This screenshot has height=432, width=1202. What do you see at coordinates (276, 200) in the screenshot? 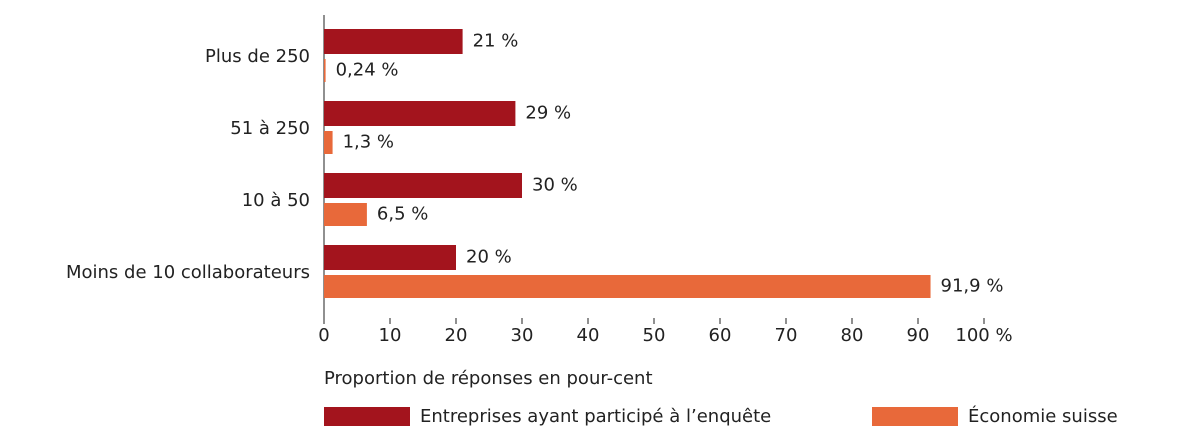
I see `y-tick-label: 10 à 50` at bounding box center [276, 200].